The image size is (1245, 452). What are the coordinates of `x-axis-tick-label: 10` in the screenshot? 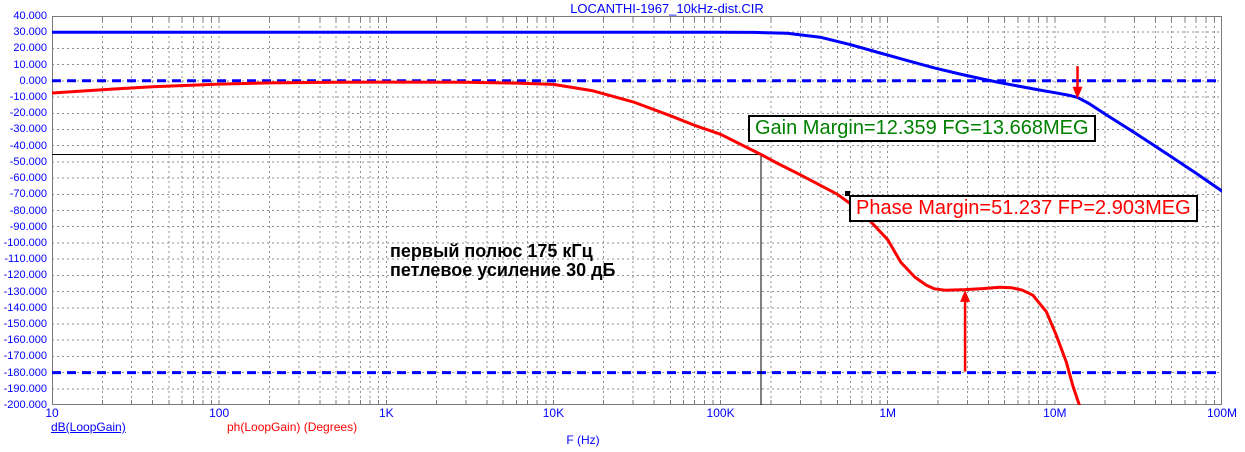 It's located at (52, 413).